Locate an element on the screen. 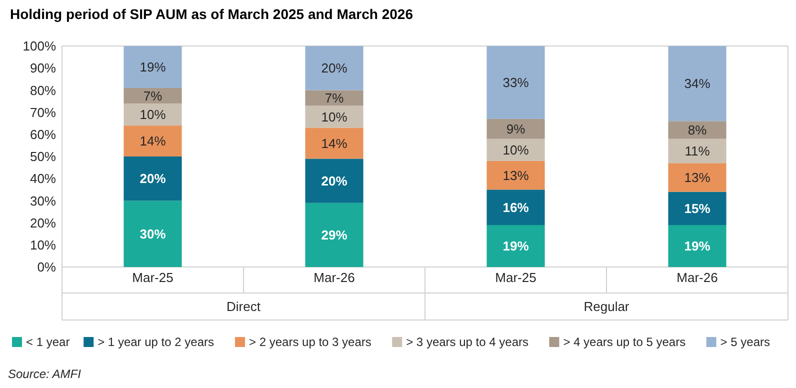  legend-label: < 1 year is located at coordinates (48, 342).